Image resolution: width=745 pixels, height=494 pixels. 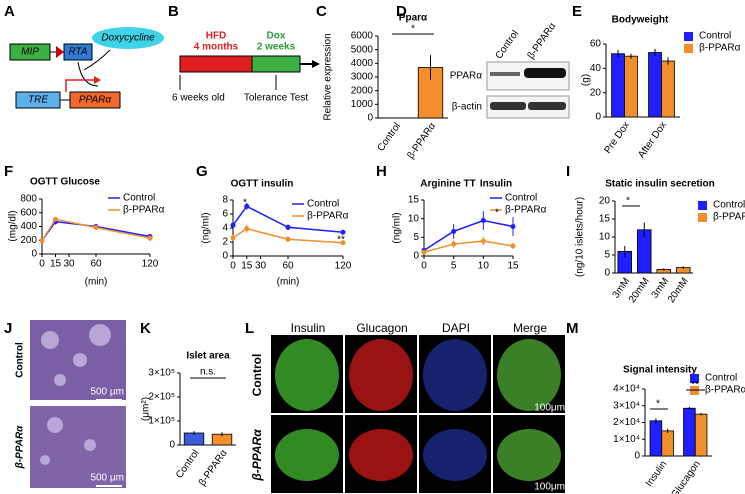 I want to click on scale-label: 500 μm, so click(x=107, y=392).